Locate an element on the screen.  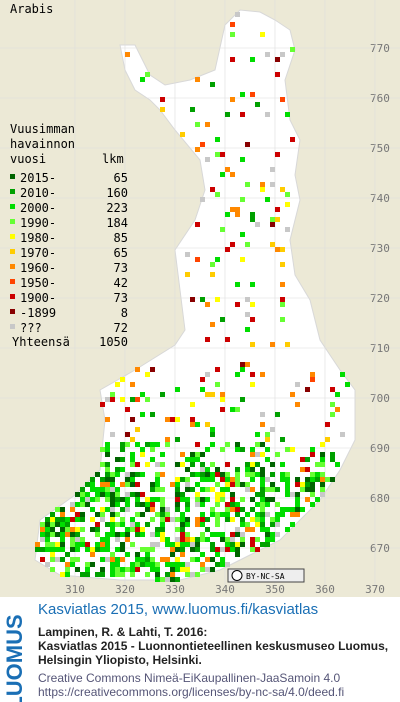
legend-swatch is located at coordinates (12, 191).